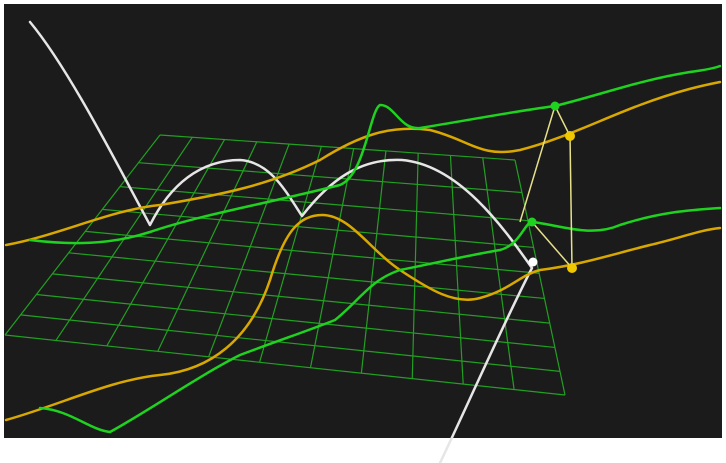 Image resolution: width=726 pixels, height=463 pixels. I want to click on white-marker, so click(533, 262).